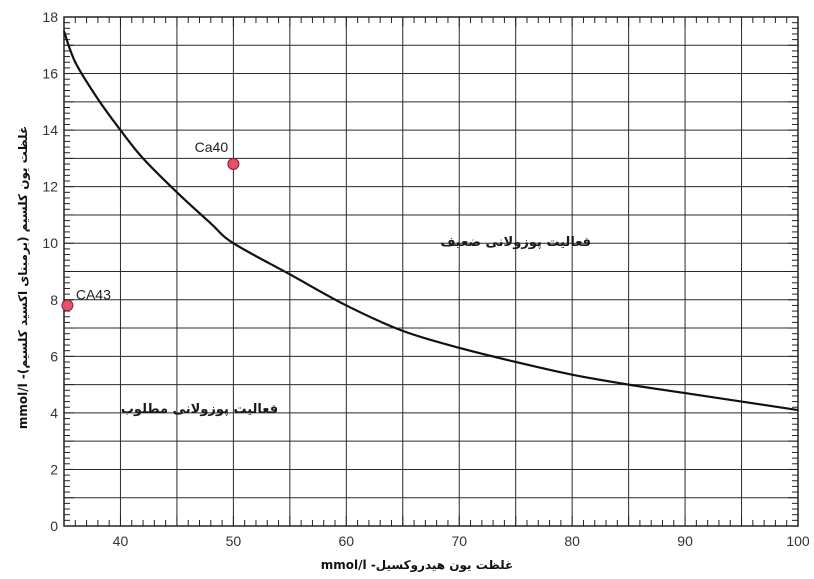 Image resolution: width=814 pixels, height=579 pixels. I want to click on y-tick-label: 10, so click(50, 243).